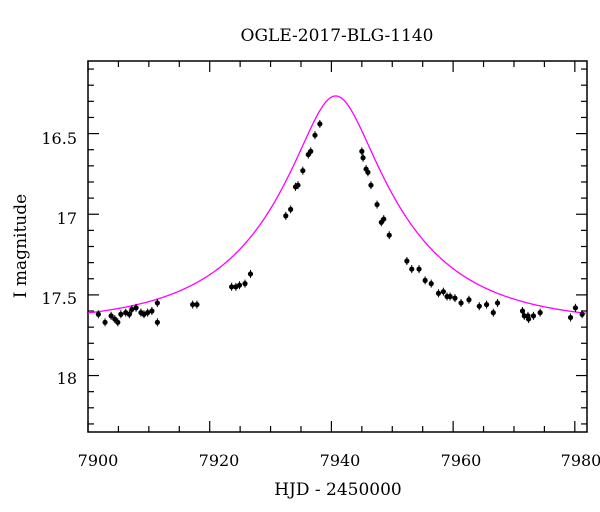 The height and width of the screenshot is (512, 600). Describe the element at coordinates (98, 460) in the screenshot. I see `x-tick-label-7900: 7900` at that location.